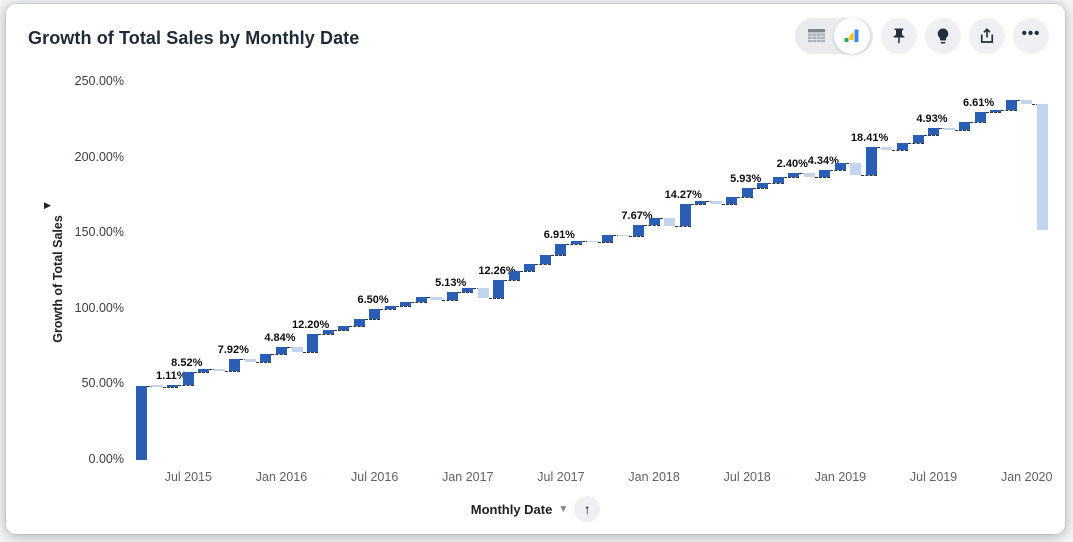 Image resolution: width=1073 pixels, height=542 pixels. Describe the element at coordinates (281, 477) in the screenshot. I see `x-tick-label: Jan 2016` at that location.